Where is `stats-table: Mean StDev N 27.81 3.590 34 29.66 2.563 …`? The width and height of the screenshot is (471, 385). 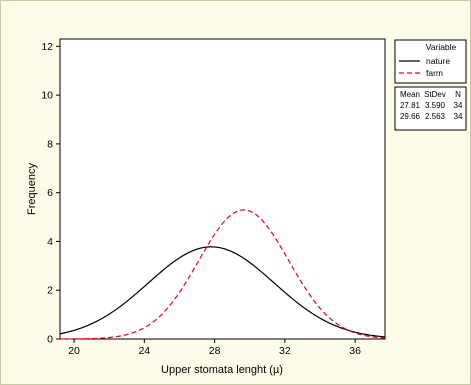
stats-table: Mean StDev N 27.81 3.590 34 29.66 2.563 … is located at coordinates (430, 108).